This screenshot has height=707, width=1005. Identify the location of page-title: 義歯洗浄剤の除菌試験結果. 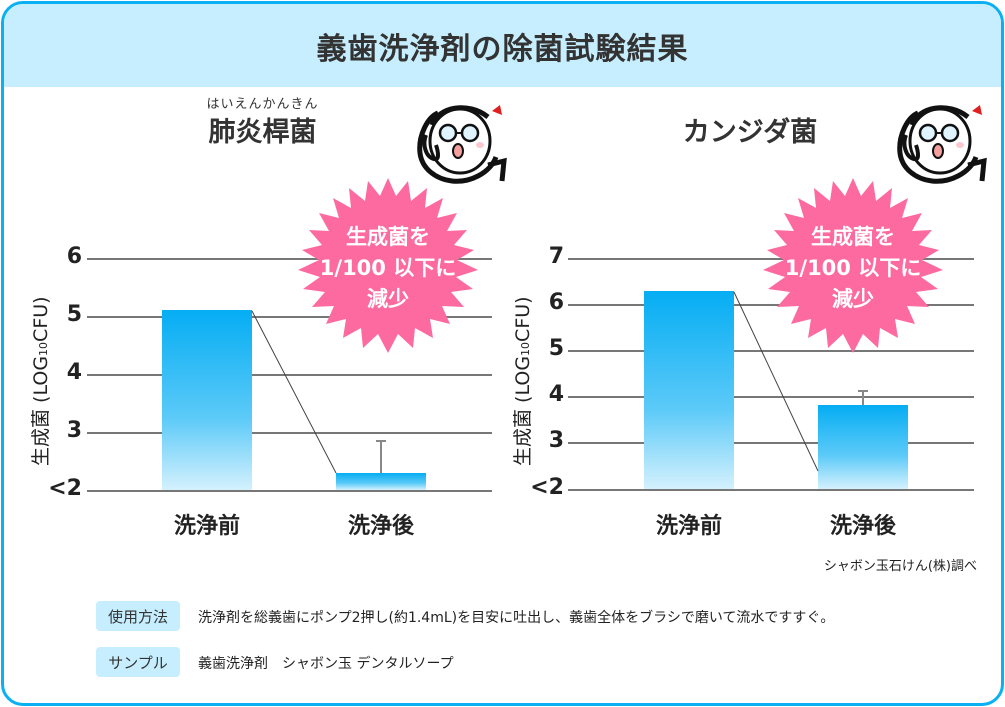
(502, 49).